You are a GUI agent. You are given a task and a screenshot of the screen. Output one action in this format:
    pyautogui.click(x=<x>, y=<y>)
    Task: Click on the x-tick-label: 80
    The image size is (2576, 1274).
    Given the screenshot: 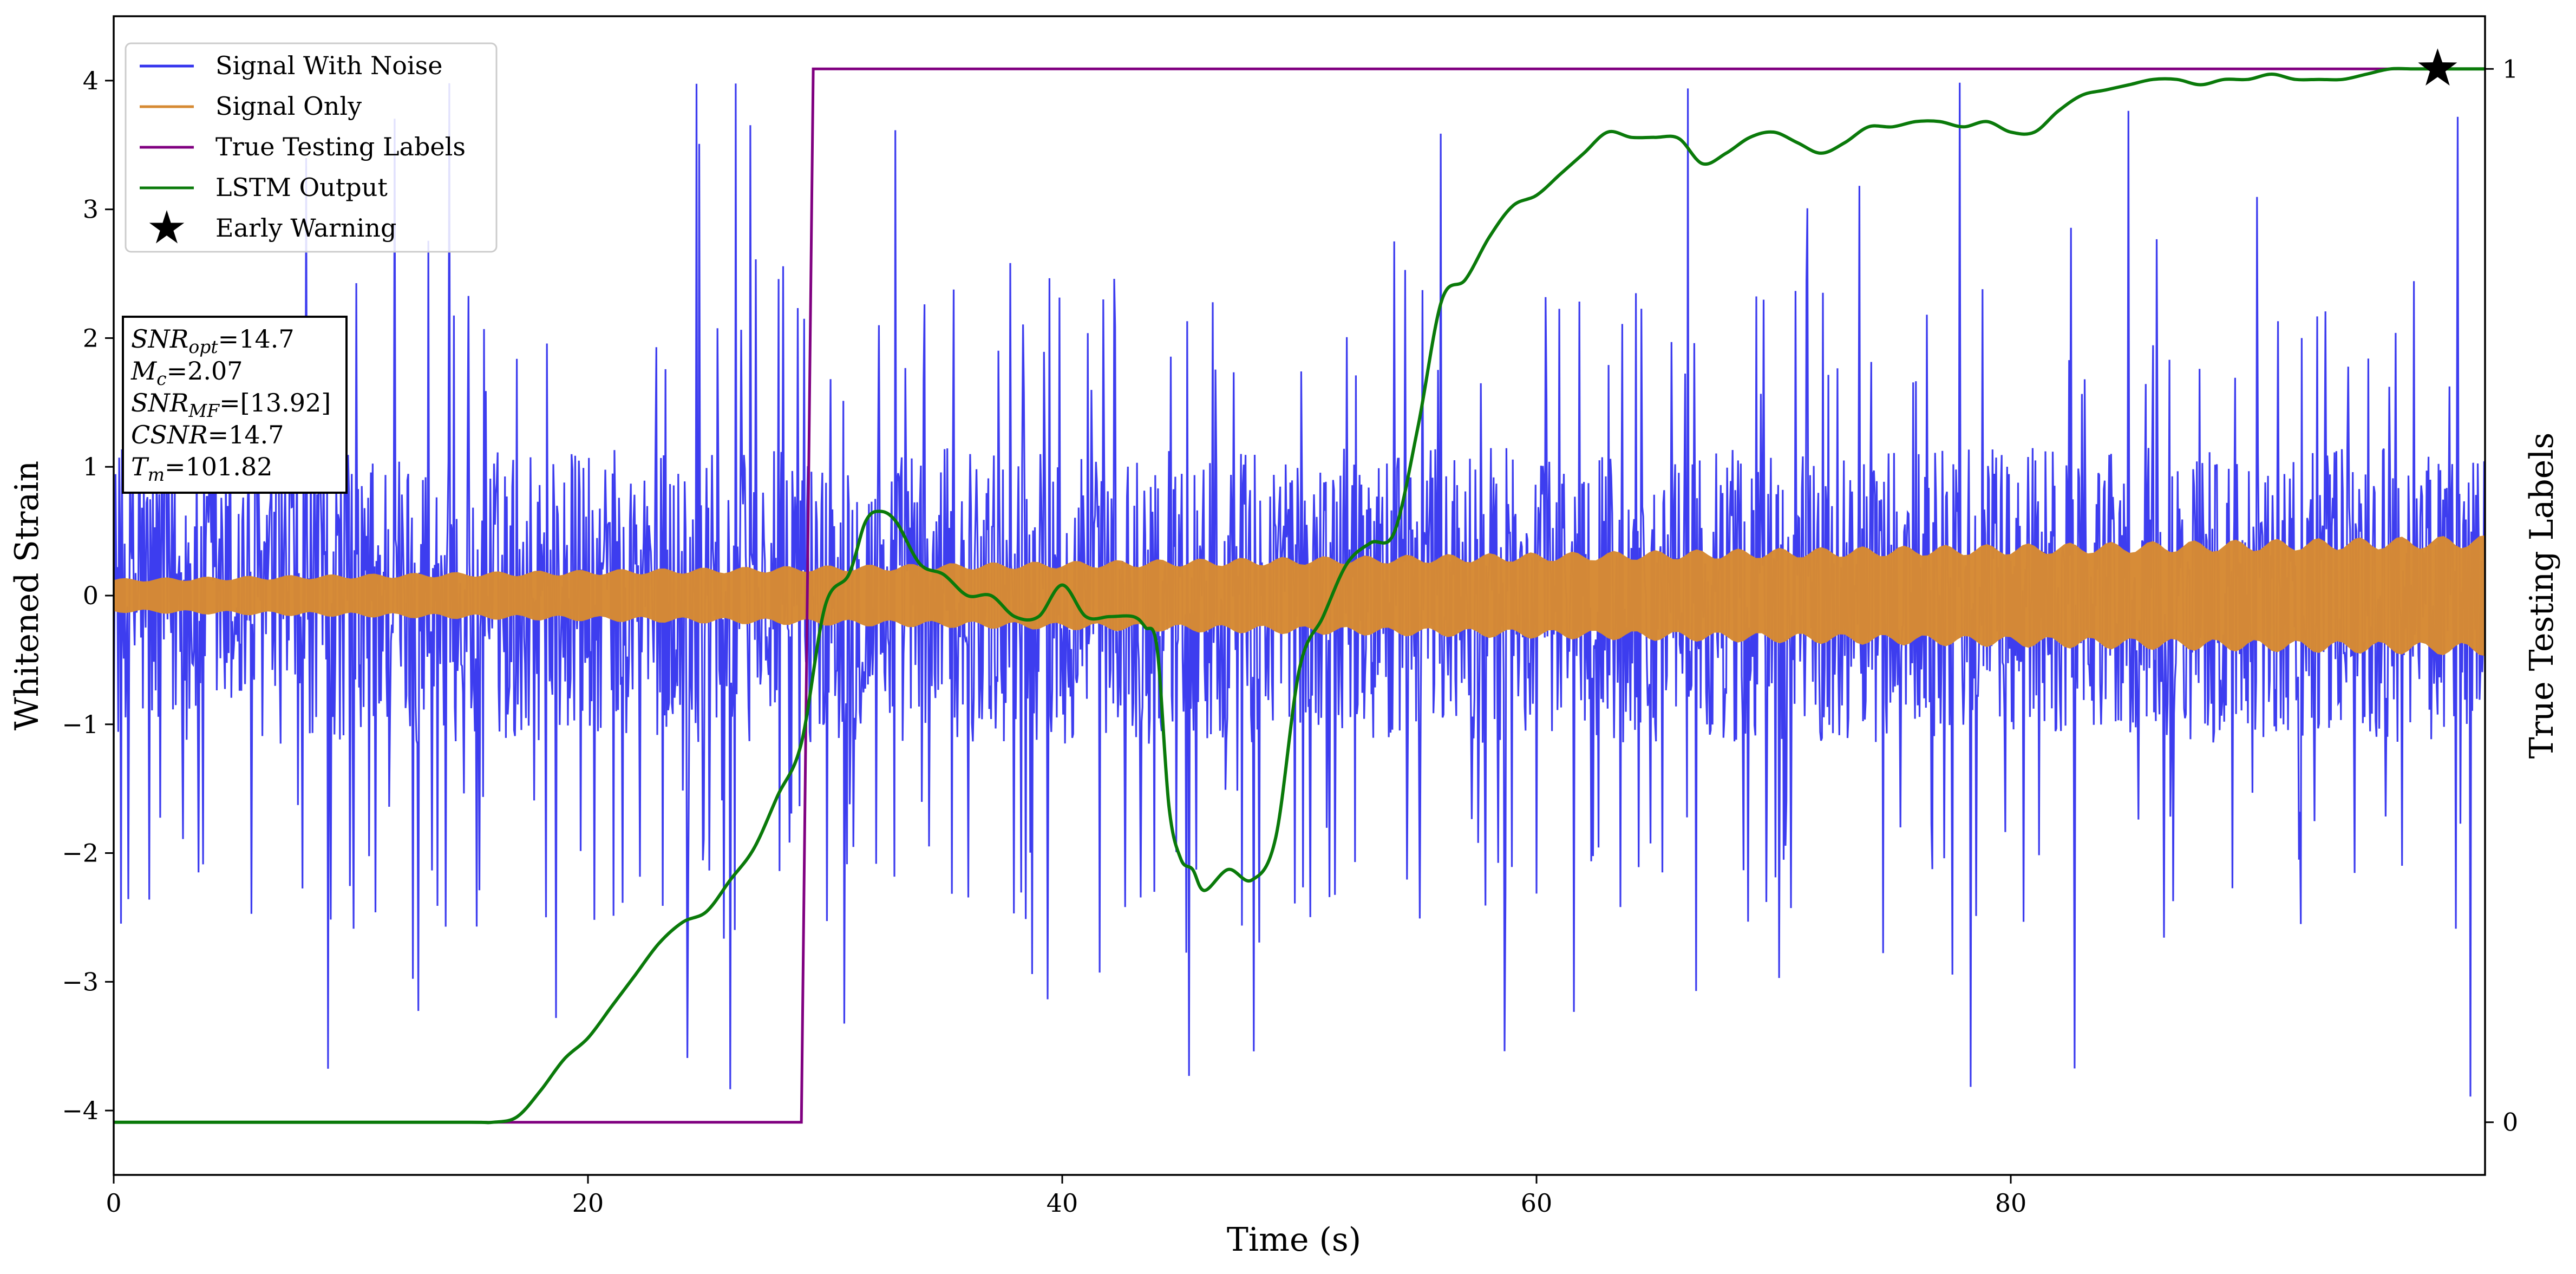 What is the action you would take?
    pyautogui.click(x=2011, y=1203)
    